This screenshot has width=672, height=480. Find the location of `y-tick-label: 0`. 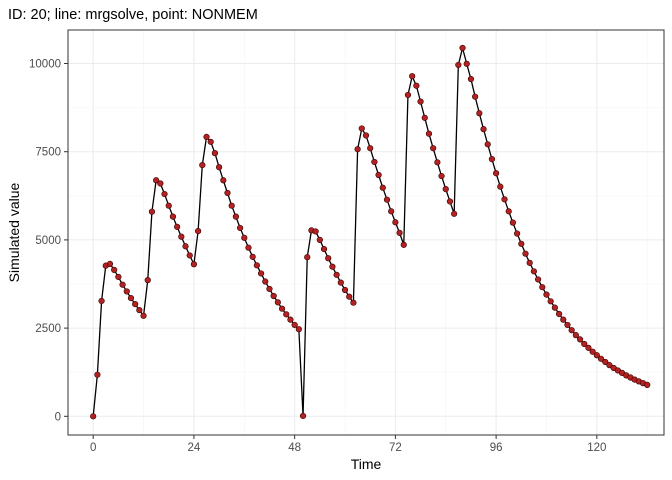

y-tick-label: 0 is located at coordinates (58, 417).